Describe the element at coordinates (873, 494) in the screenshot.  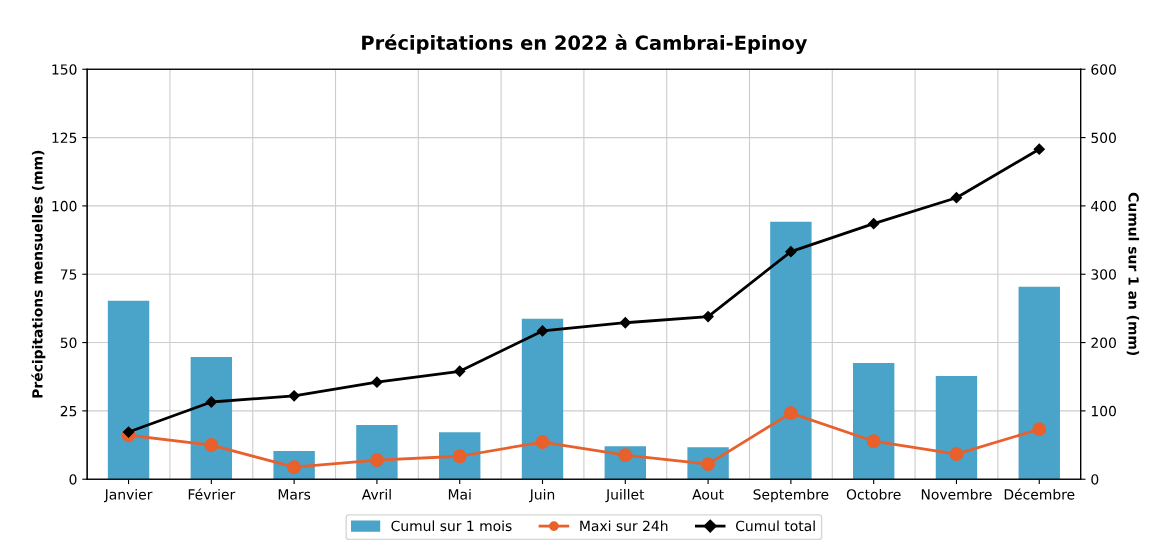
I see `x-tick-label: Octobre` at that location.